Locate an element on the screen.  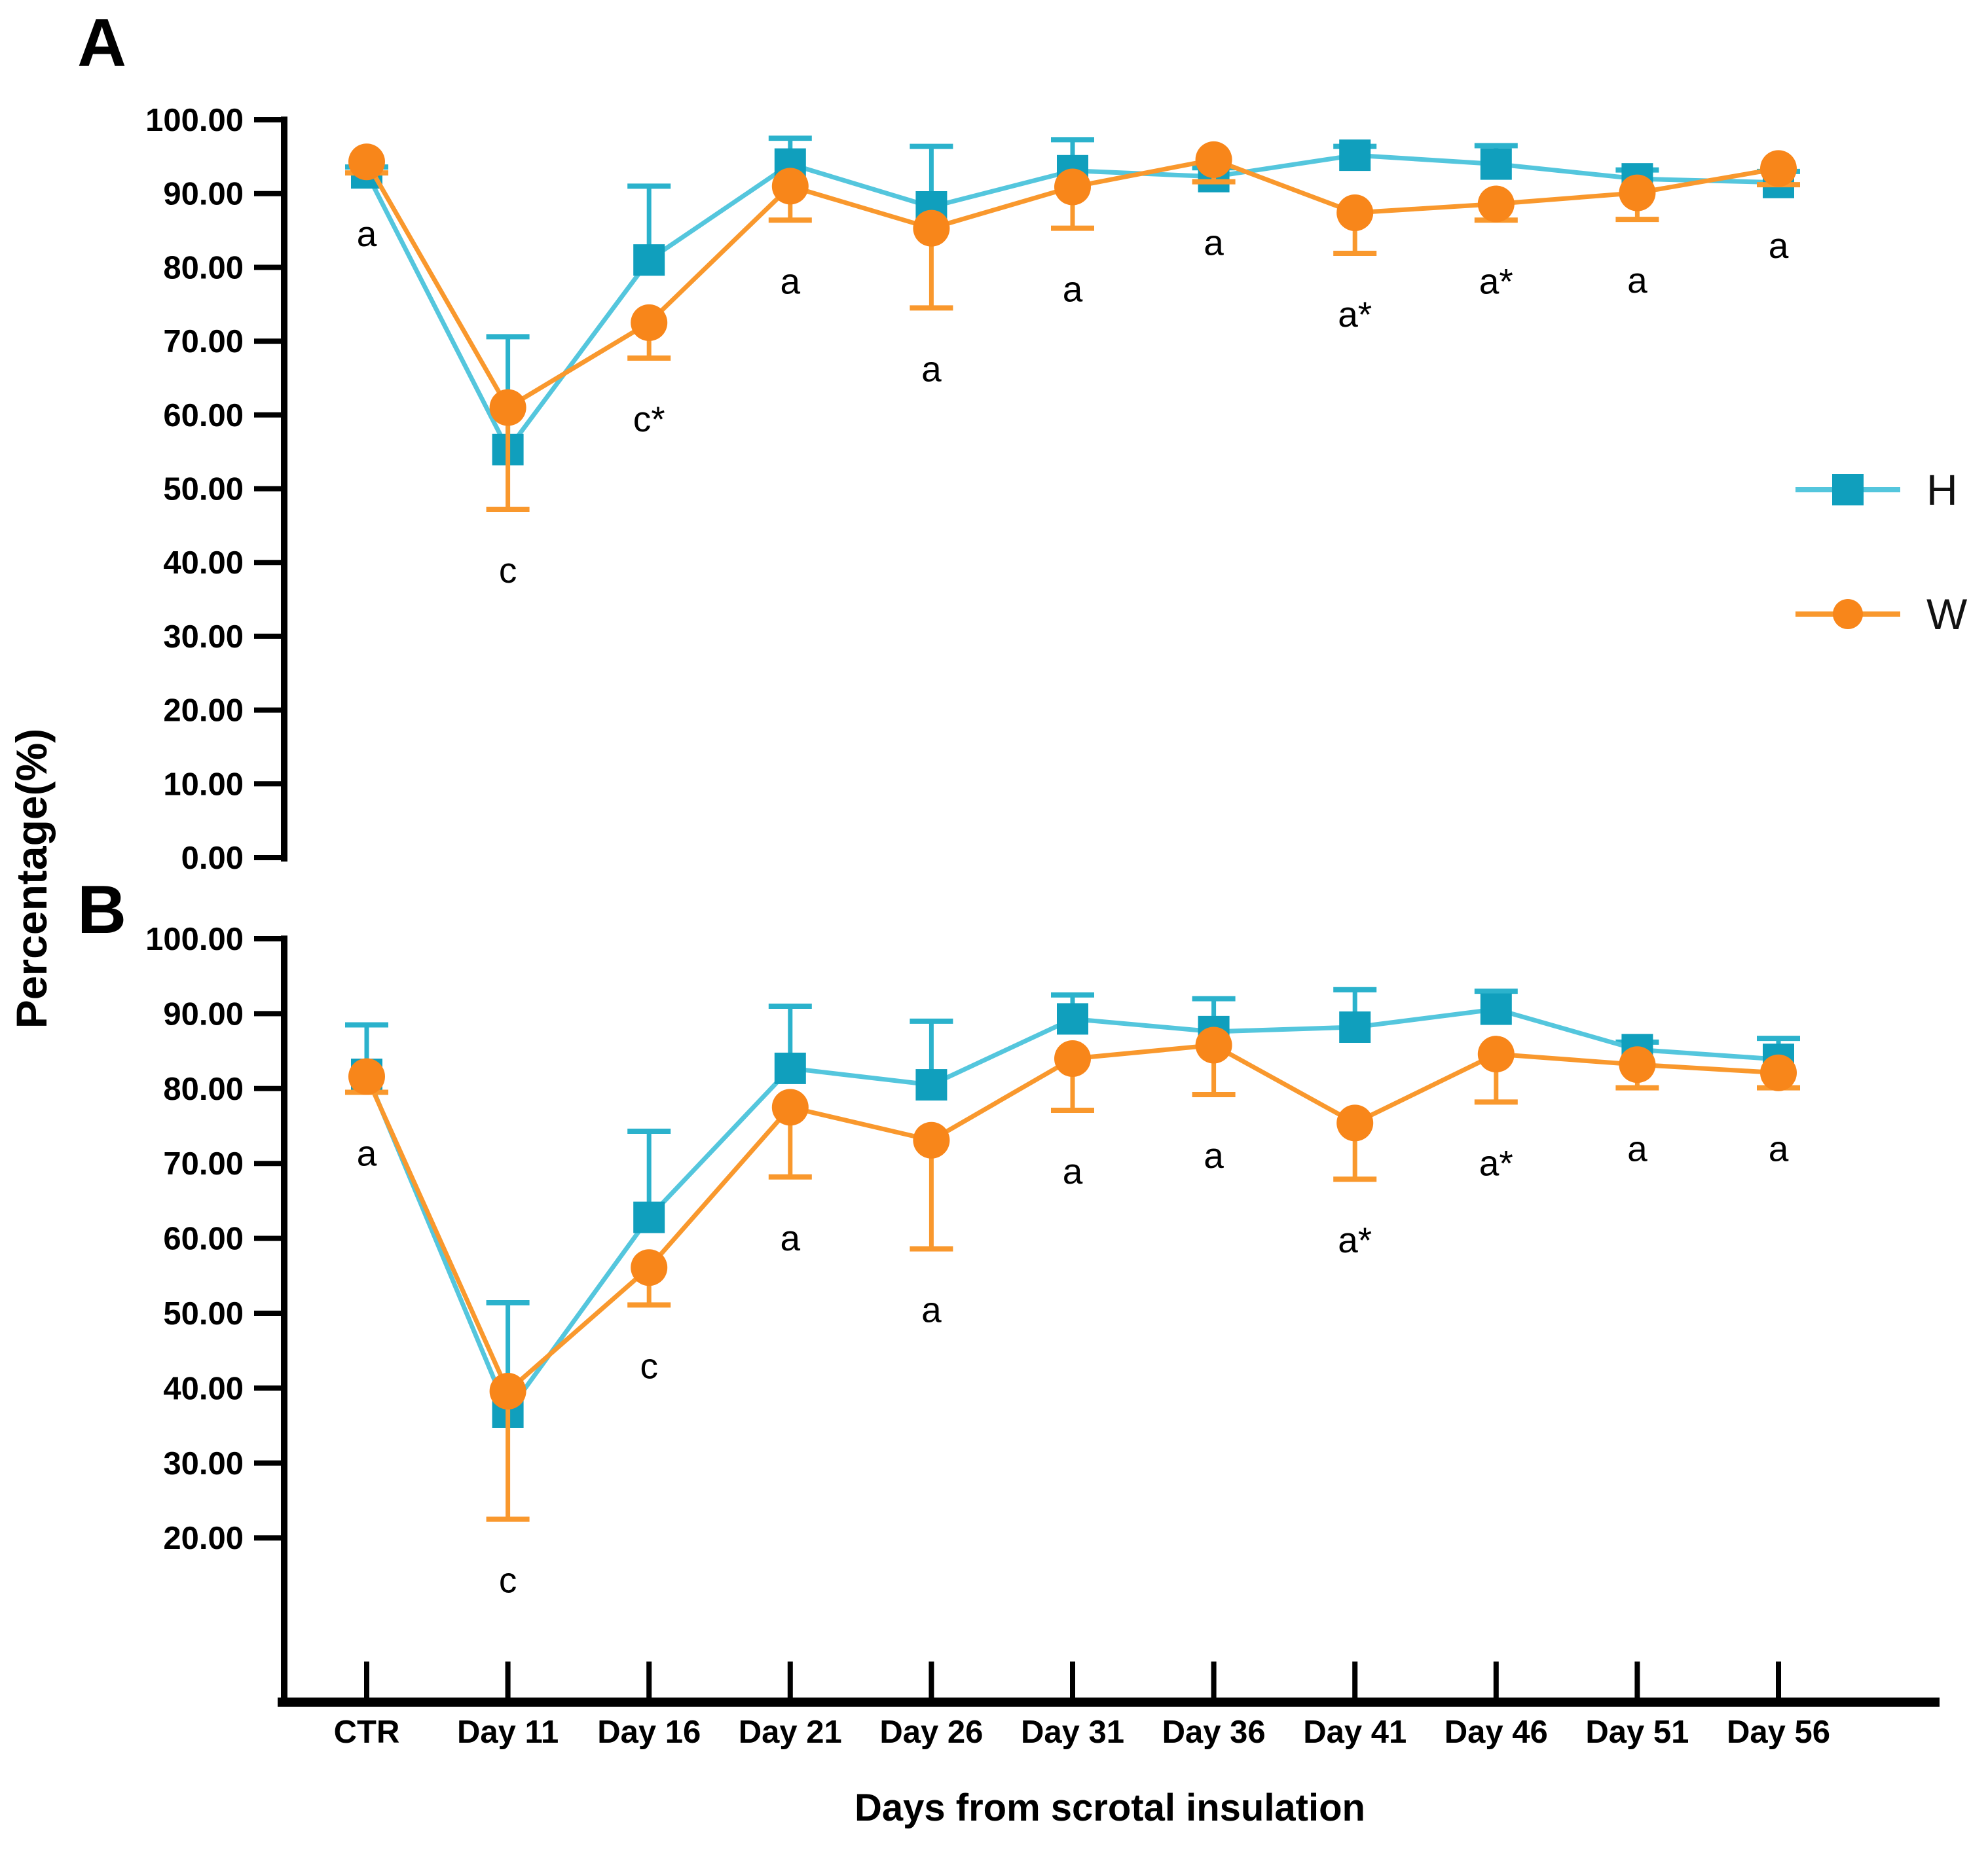
legend: H W is located at coordinates (1890, 574).